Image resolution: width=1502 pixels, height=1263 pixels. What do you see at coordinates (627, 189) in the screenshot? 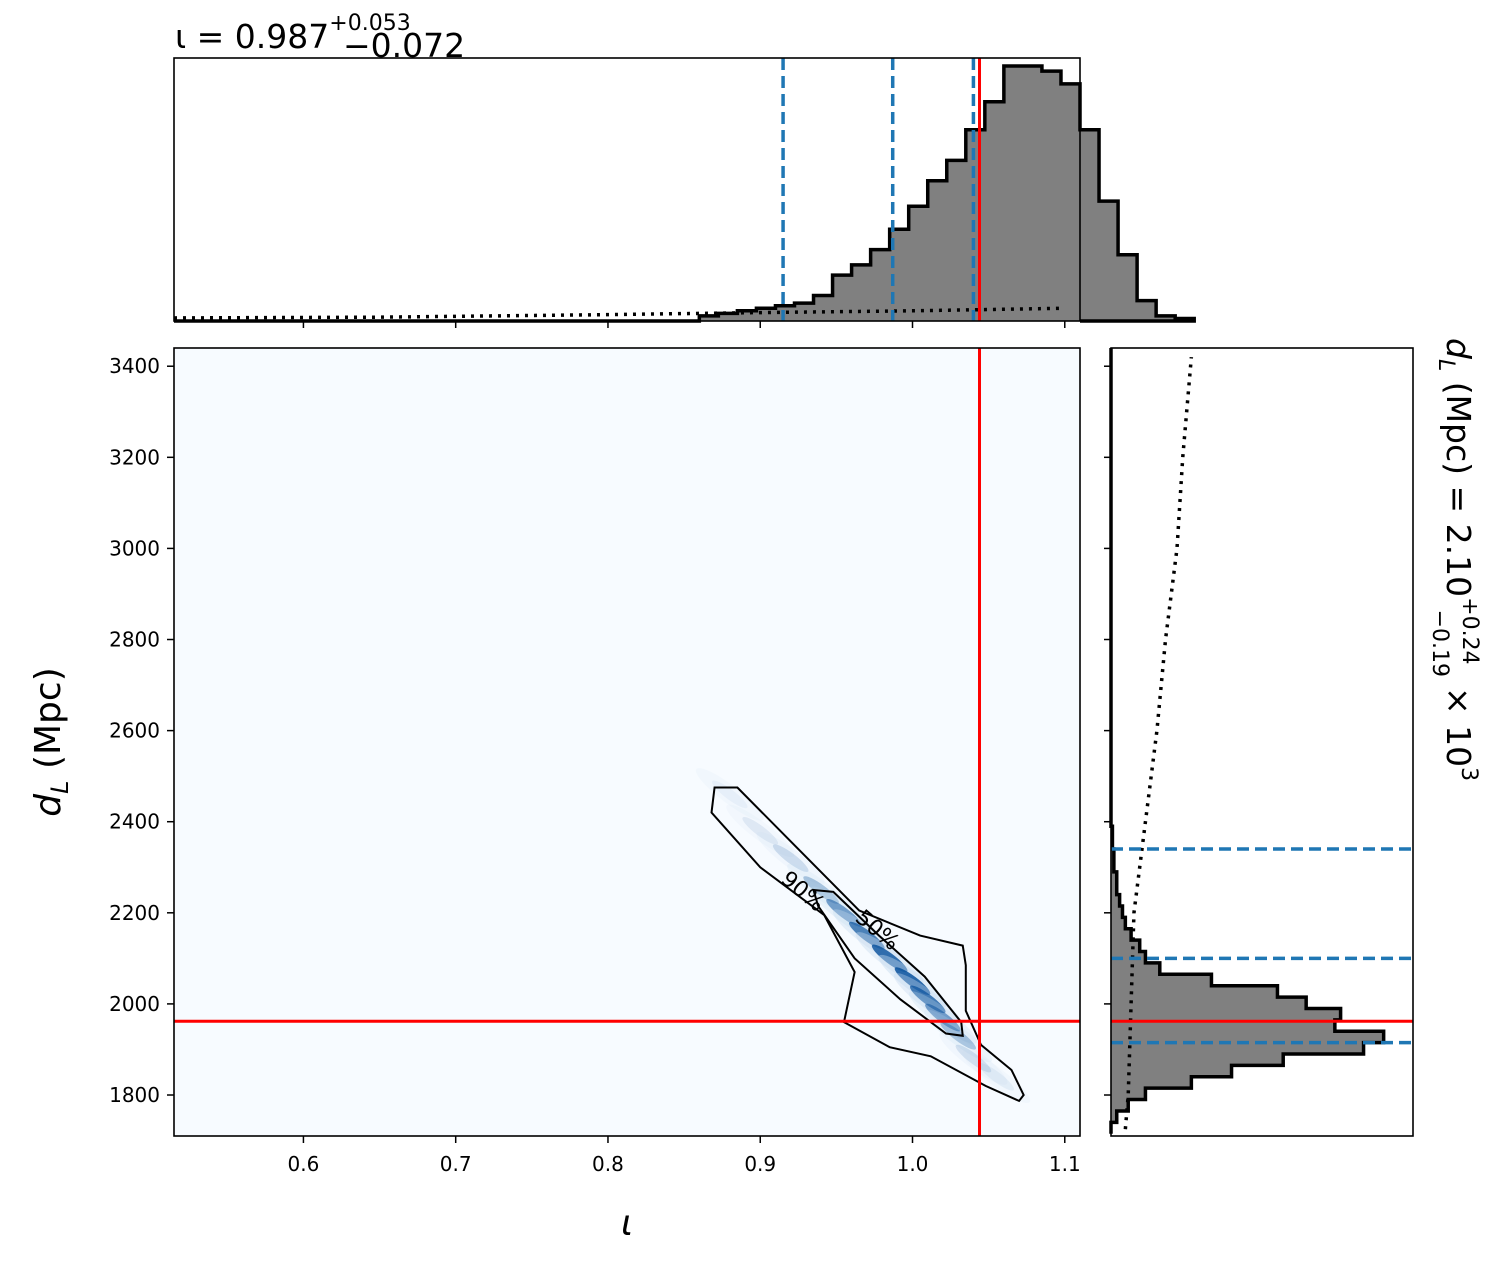
I see `iota-marginal-frame` at bounding box center [627, 189].